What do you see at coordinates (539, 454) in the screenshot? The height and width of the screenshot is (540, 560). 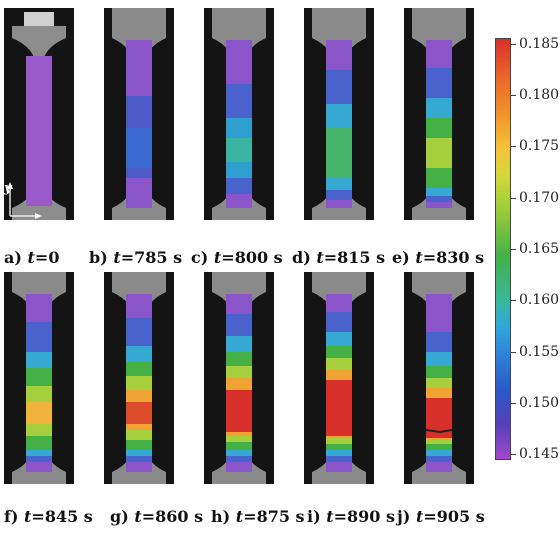 I see `colorbar-label: 0.145` at bounding box center [539, 454].